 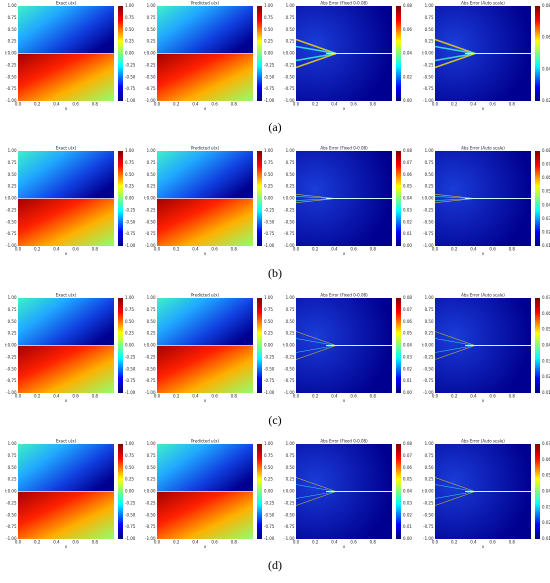 What do you see at coordinates (407, 345) in the screenshot?
I see `colorbar-tick-label: 0.04` at bounding box center [407, 345].